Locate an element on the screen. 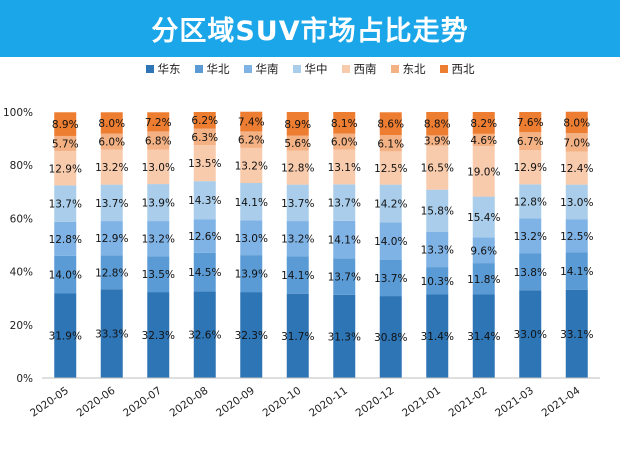 This screenshot has height=465, width=620. data-label: 5.6% is located at coordinates (297, 144).